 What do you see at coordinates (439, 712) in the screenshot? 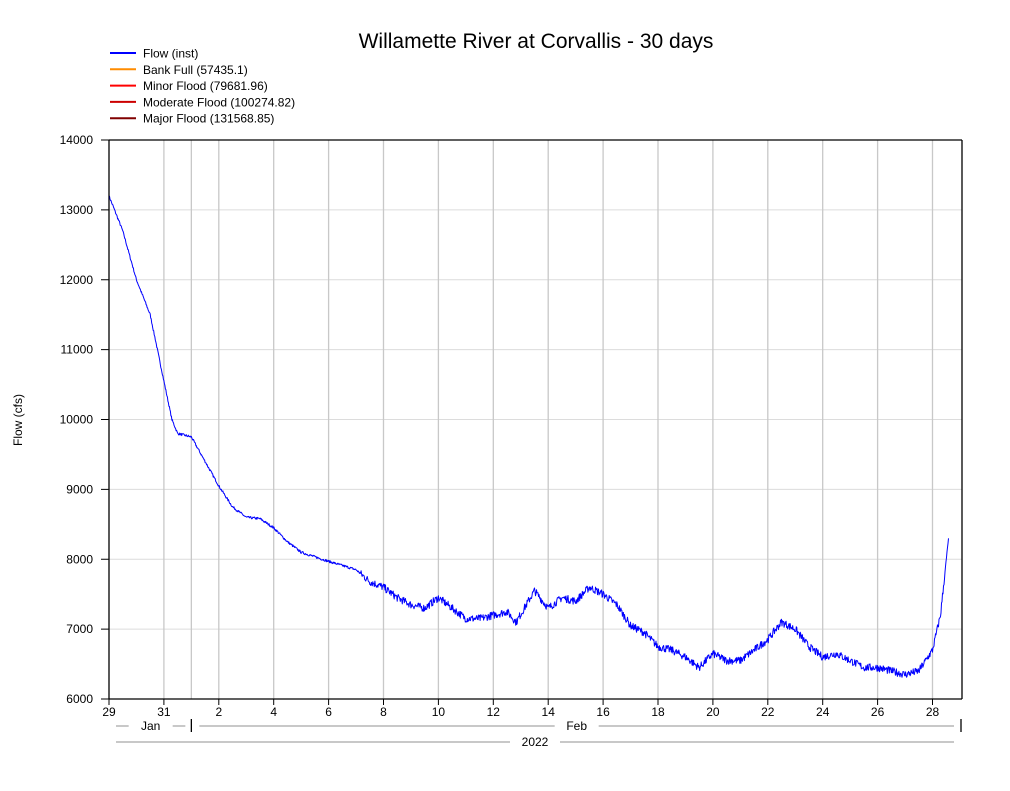
I see `x-tick-label: 10` at bounding box center [439, 712].